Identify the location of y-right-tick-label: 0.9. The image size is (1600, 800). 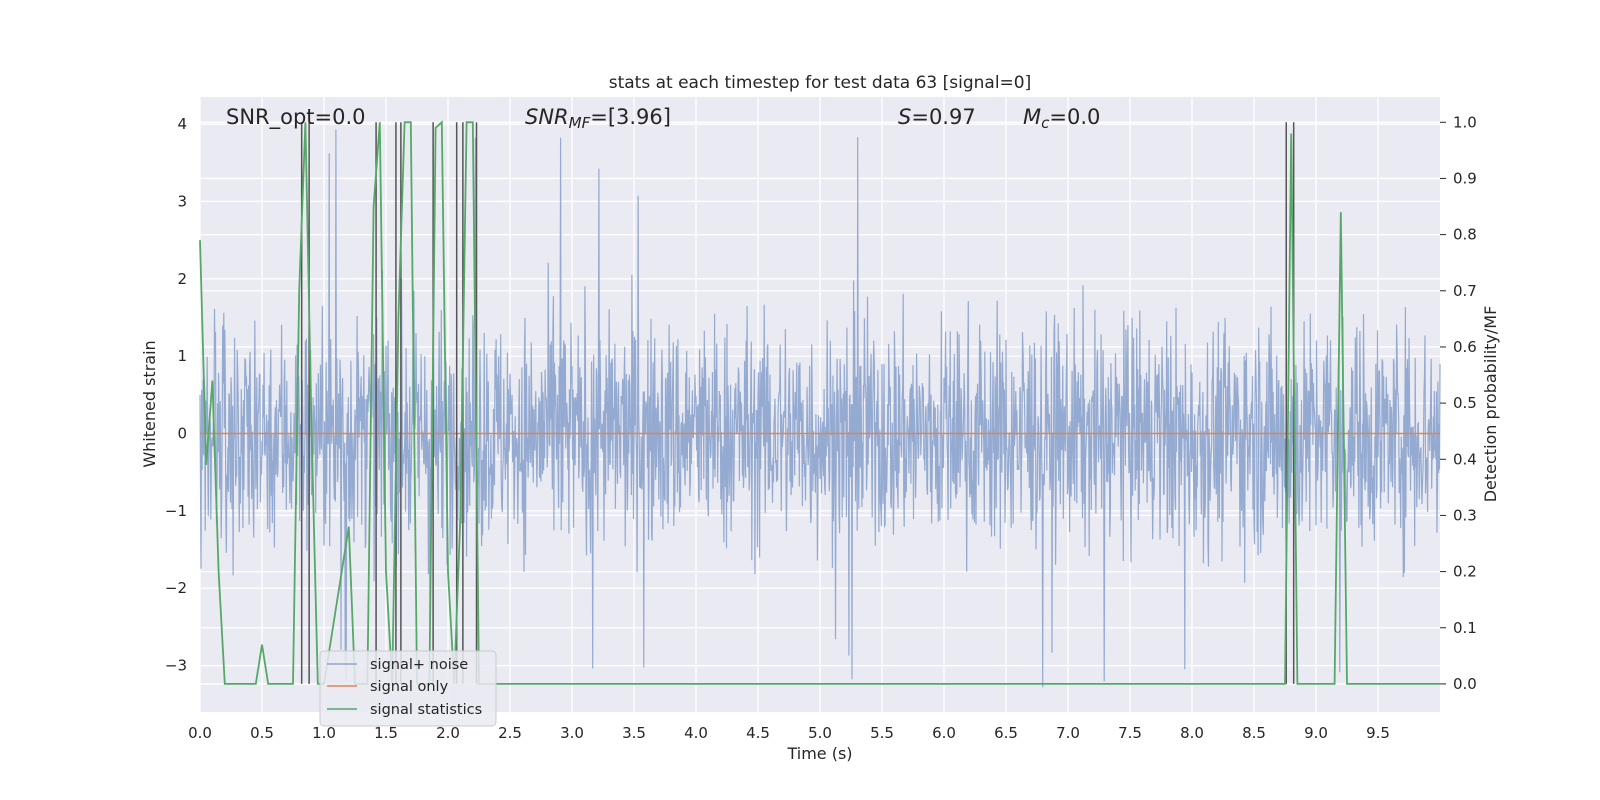
(1465, 178).